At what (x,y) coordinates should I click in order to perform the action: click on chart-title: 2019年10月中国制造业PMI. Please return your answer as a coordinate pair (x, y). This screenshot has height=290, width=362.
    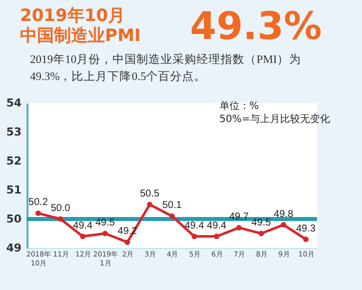
    Looking at the image, I should click on (80, 26).